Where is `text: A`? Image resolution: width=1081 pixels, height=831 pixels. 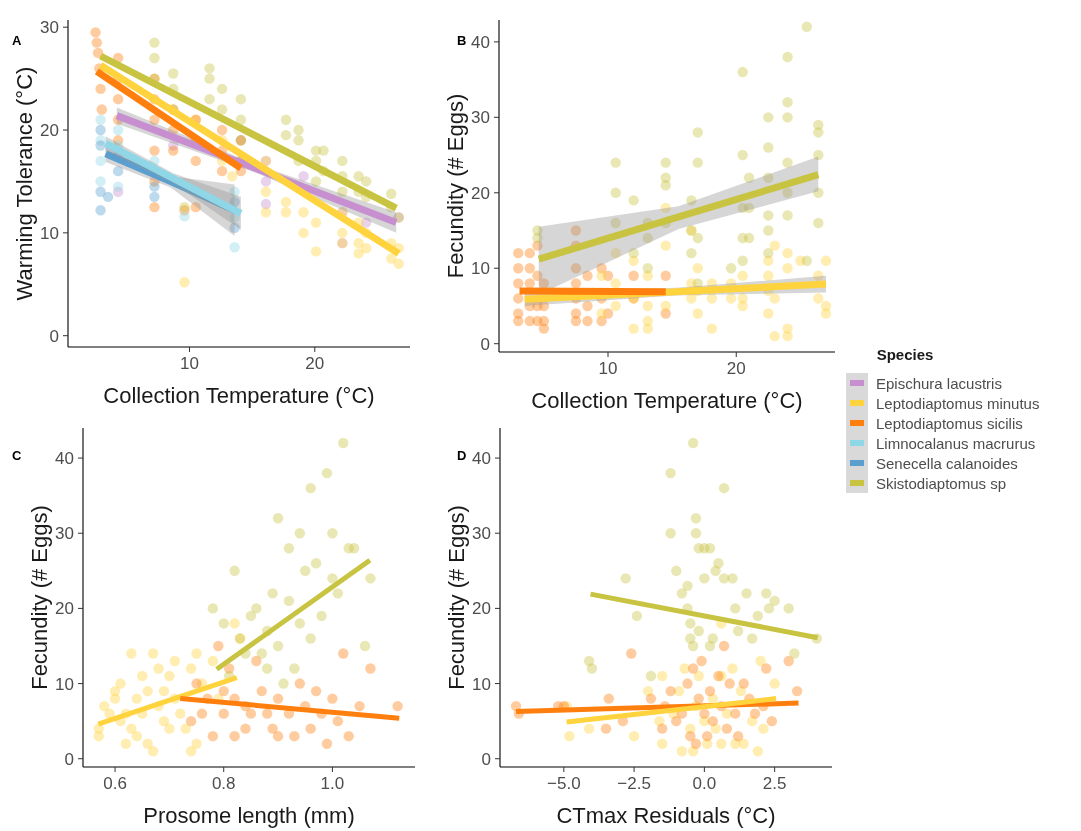
text: A is located at coordinates (17, 40).